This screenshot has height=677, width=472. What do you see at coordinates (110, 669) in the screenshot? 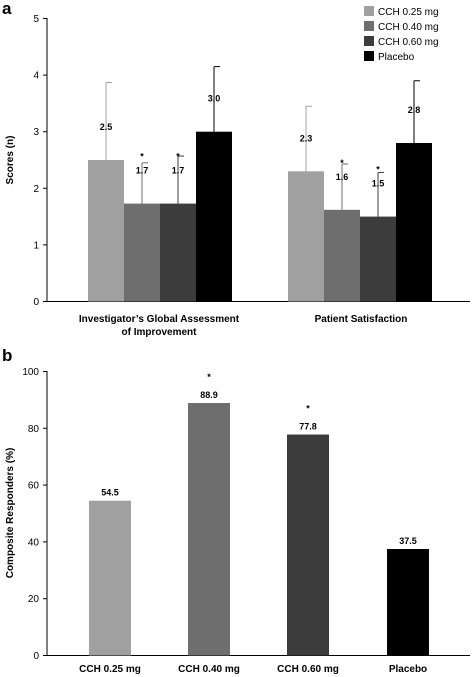
I see `panel-b-category-label: CCH 0.25 mg` at bounding box center [110, 669].